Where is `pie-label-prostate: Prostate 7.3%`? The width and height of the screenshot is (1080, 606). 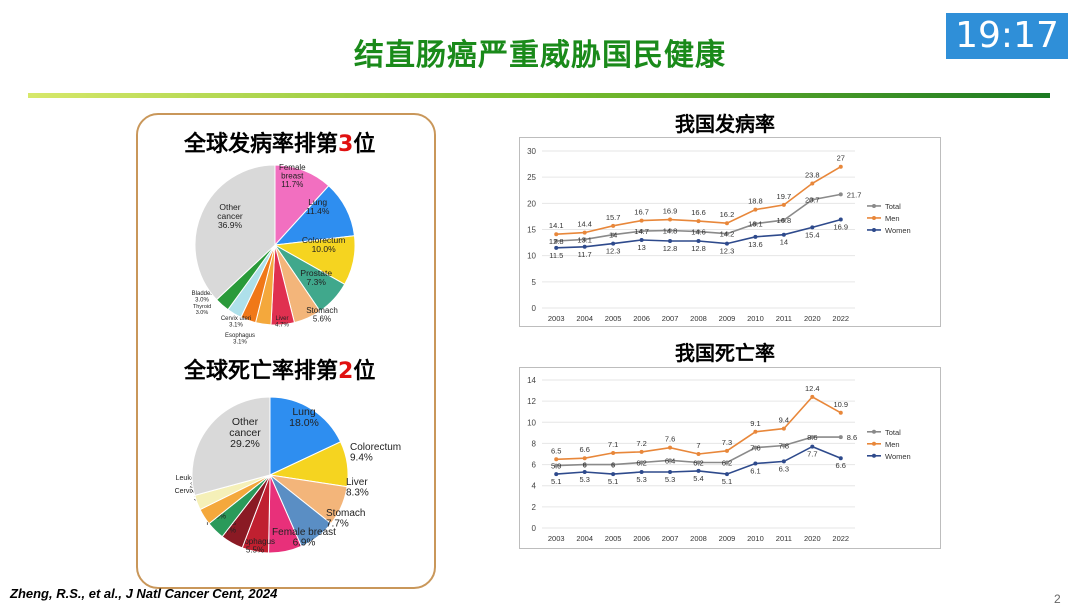 pie-label-prostate: Prostate 7.3% is located at coordinates (316, 277).